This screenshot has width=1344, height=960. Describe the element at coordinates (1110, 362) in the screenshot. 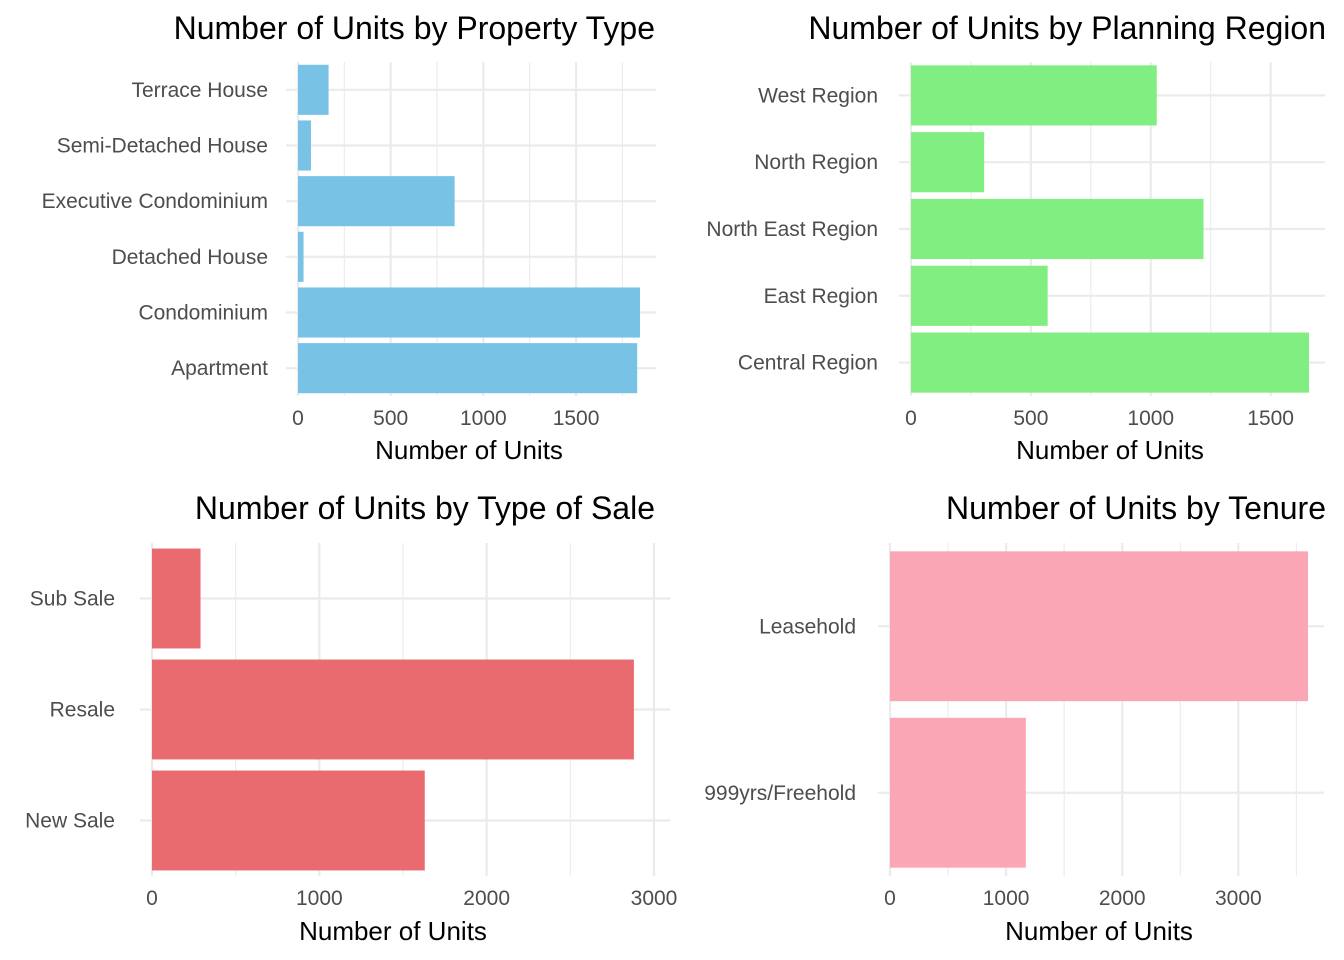

I see `bar-central-region` at that location.